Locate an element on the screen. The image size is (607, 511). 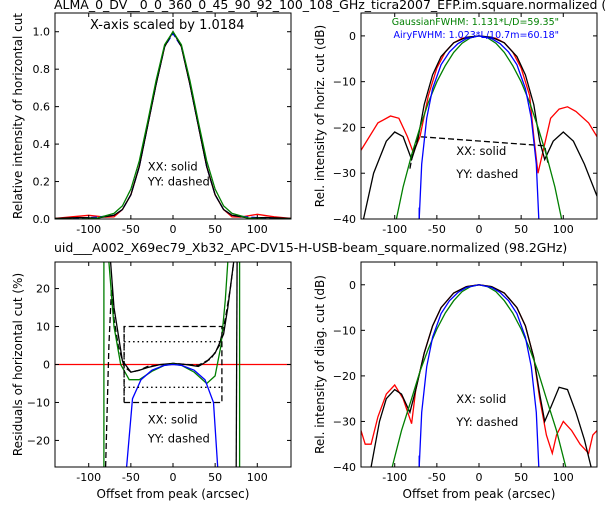
y-tick-label: 1.0 is located at coordinates (42, 32).